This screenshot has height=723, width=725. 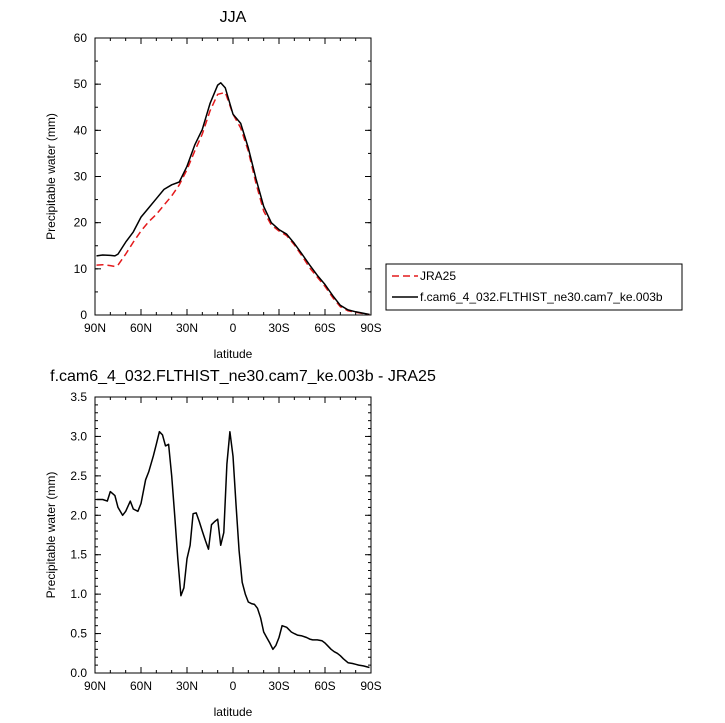 What do you see at coordinates (78, 436) in the screenshot?
I see `bottom-y-tick-label: 3.0` at bounding box center [78, 436].